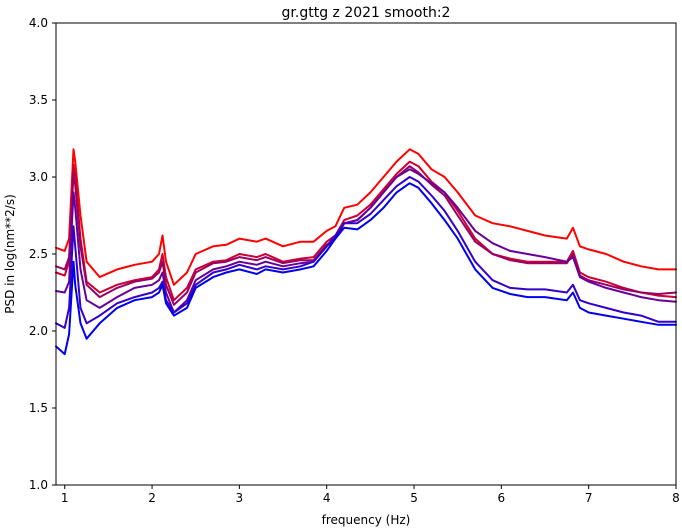 This screenshot has height=531, width=682. I want to click on x-tick-label: 1, so click(65, 498).